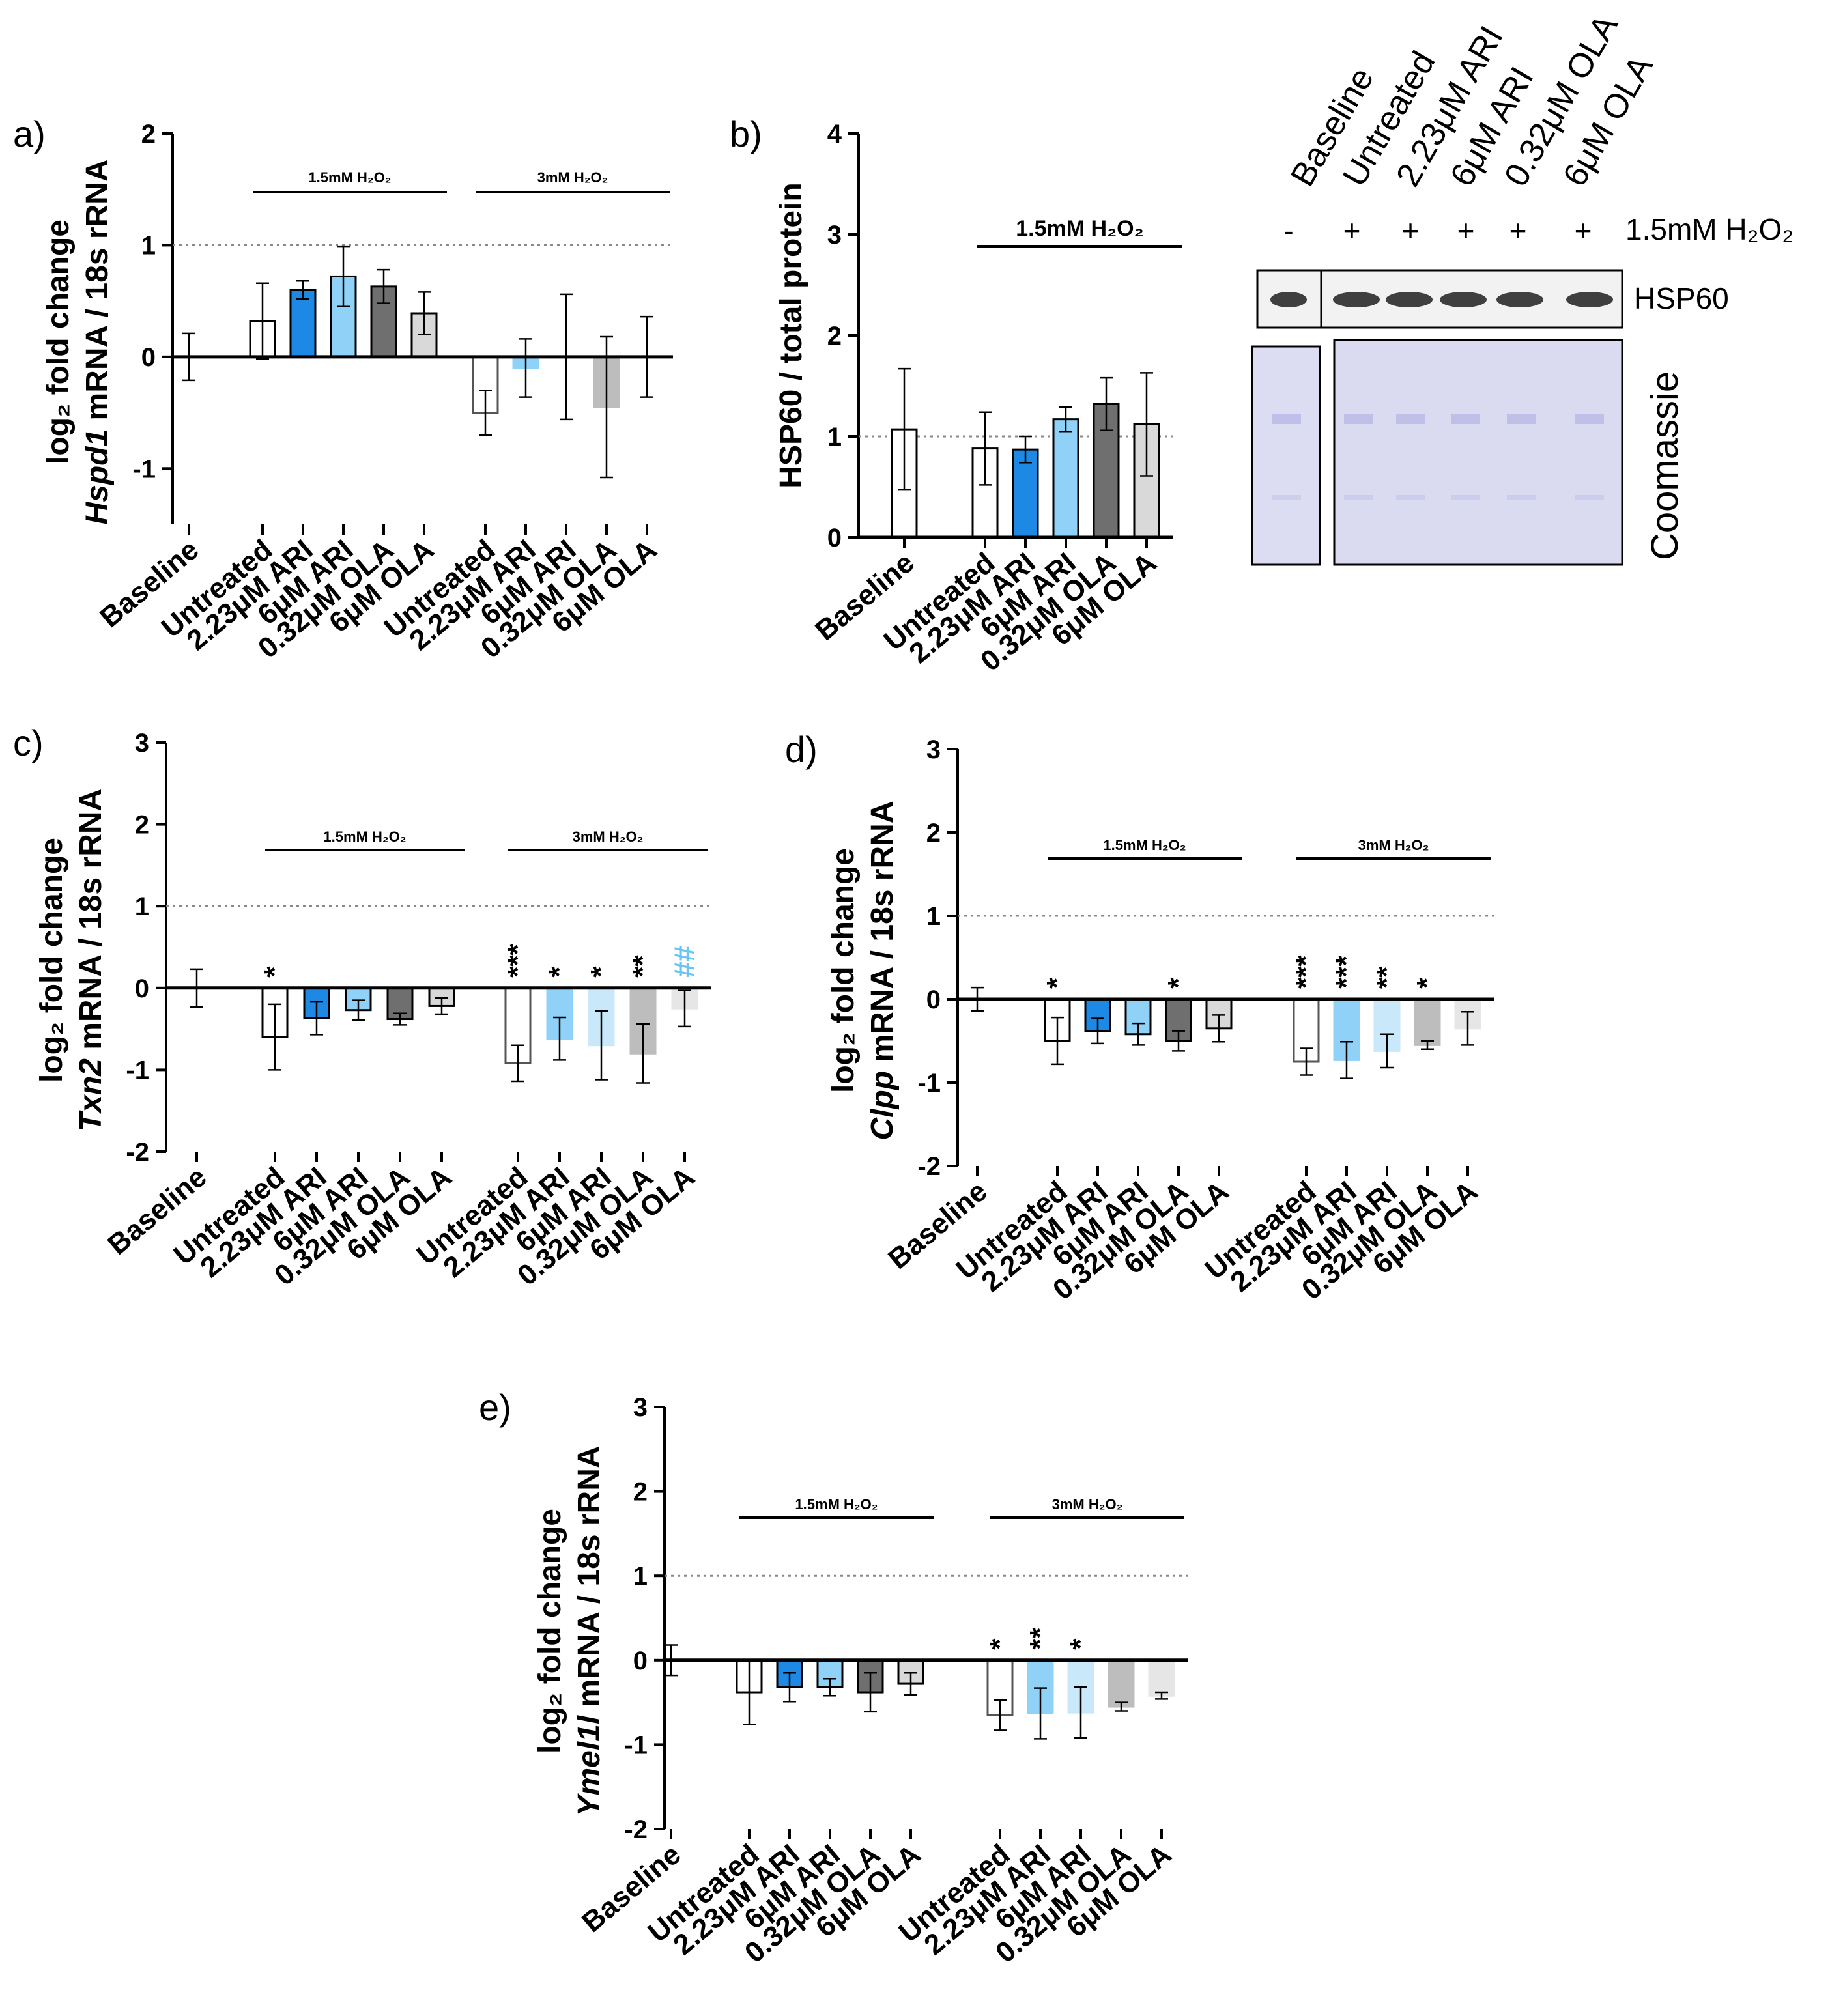 The image size is (1830, 2016). What do you see at coordinates (1437, 231) in the screenshot?
I see `blot-h2o2-signs: - + + + + +` at bounding box center [1437, 231].